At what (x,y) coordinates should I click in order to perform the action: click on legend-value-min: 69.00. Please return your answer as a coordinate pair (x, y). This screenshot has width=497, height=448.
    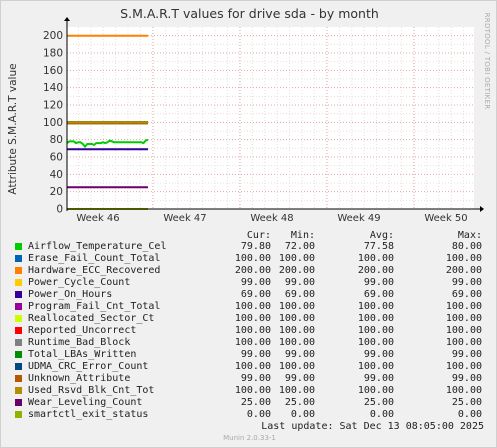
    Looking at the image, I should click on (299, 294).